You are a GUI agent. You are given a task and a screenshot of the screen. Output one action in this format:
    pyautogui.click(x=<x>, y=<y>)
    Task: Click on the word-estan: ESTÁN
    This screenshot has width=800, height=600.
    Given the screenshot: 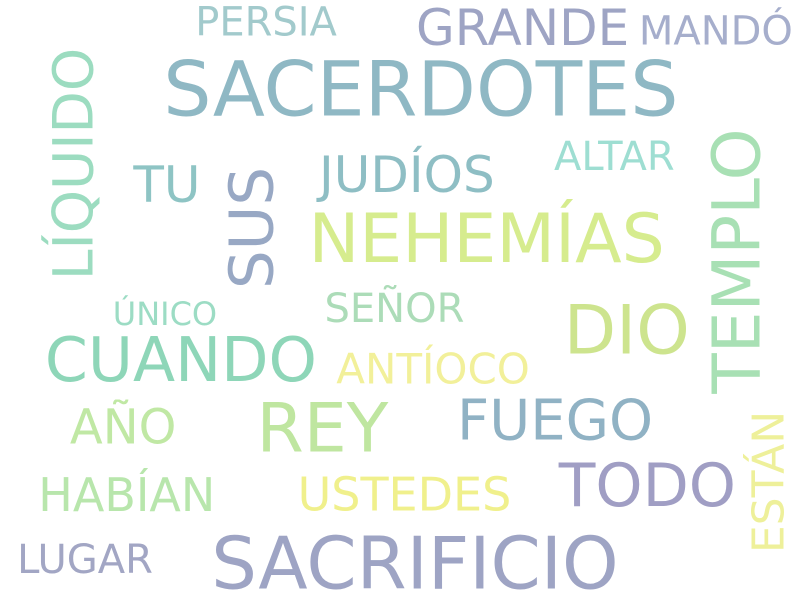 What is the action you would take?
    pyautogui.click(x=768, y=482)
    